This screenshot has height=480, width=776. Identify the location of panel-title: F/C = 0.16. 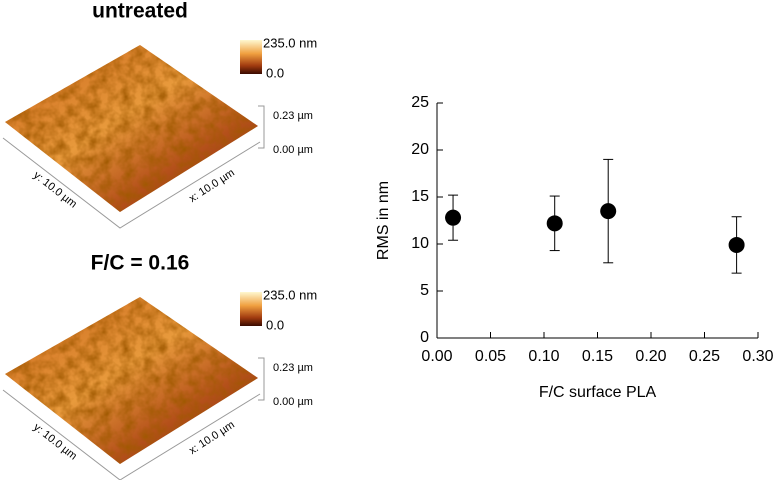
(140, 263).